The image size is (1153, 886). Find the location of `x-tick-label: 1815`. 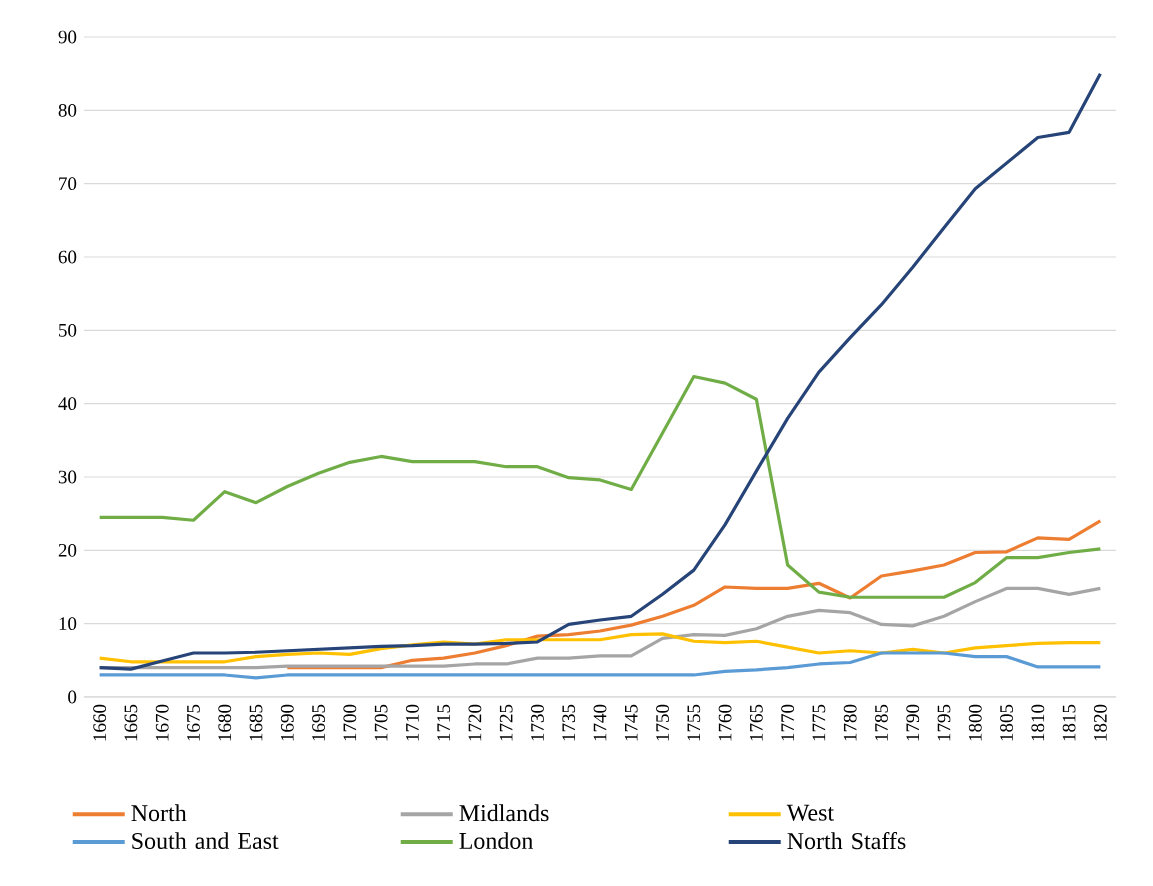

x-tick-label: 1815 is located at coordinates (1069, 722).